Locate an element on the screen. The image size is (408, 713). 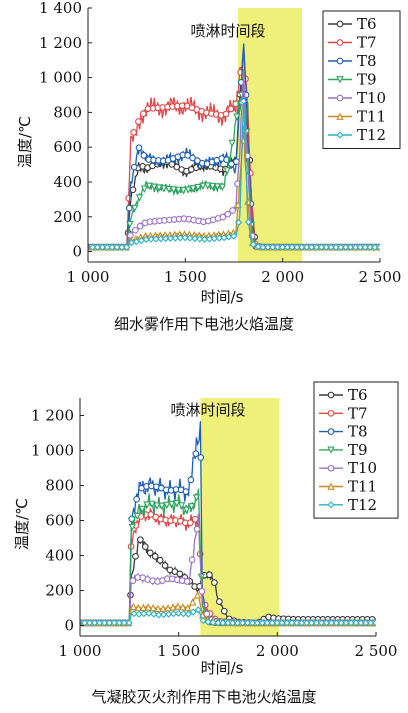
x-axis-label: 时间/s is located at coordinates (222, 297).